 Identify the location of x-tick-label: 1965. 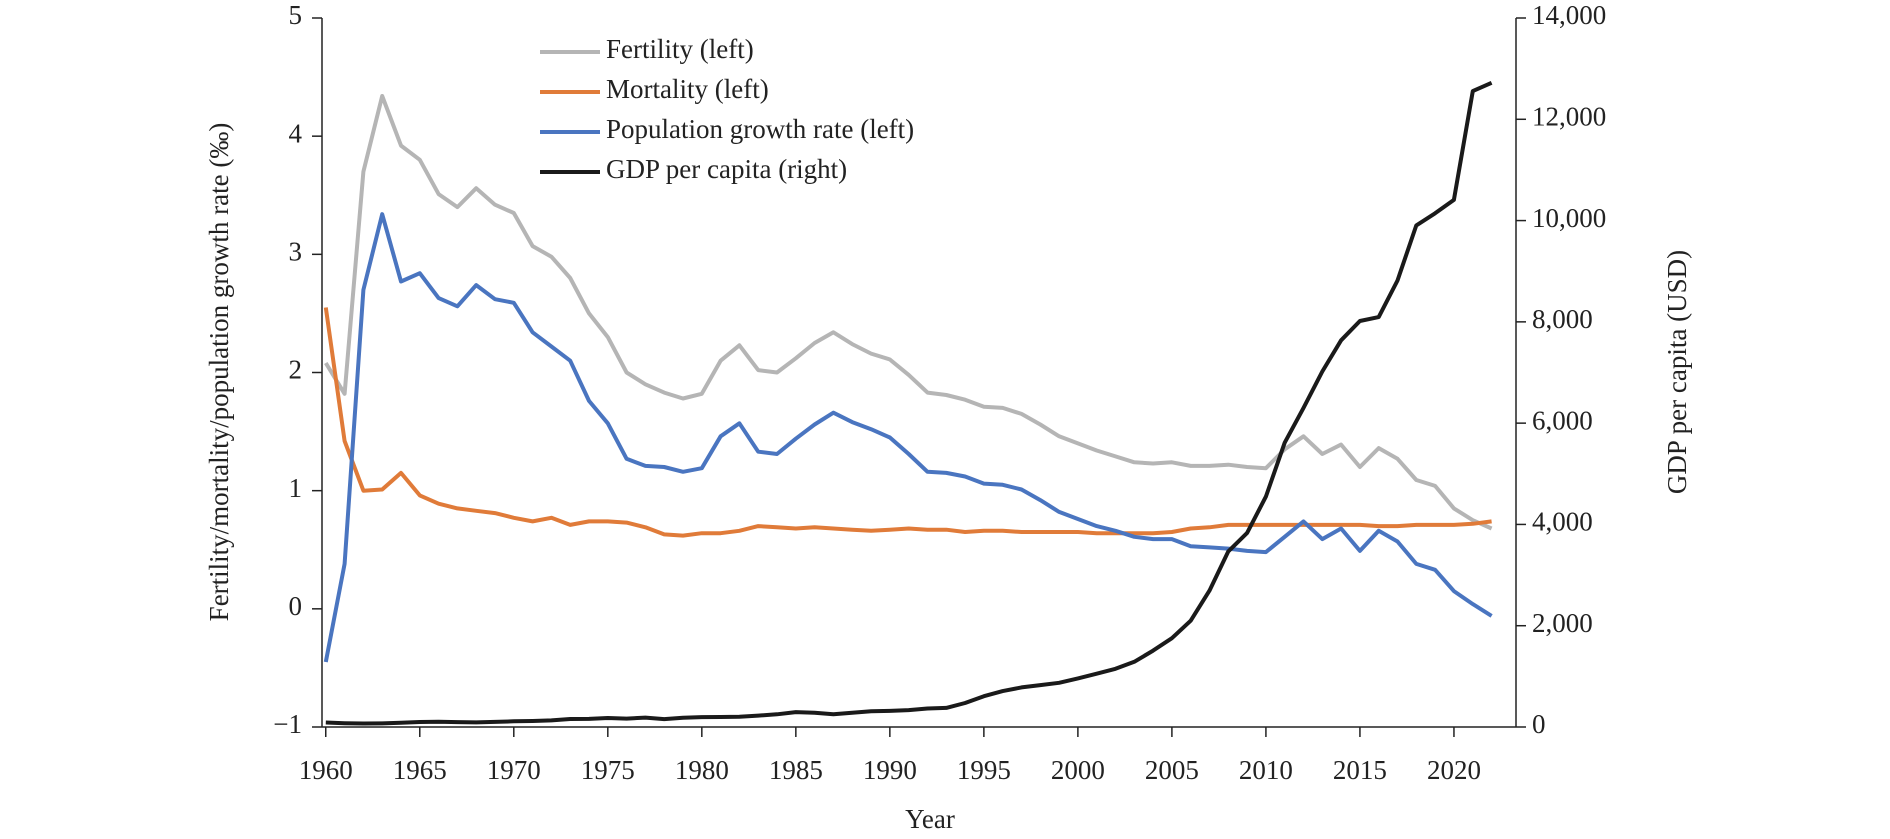
(420, 770).